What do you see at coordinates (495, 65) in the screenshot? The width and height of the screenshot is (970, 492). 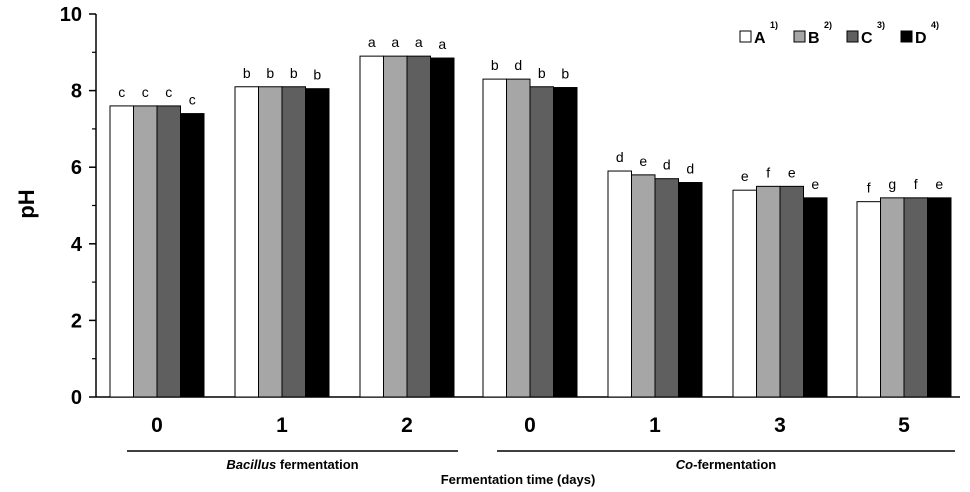 I see `sig-letter-A-3: b` at bounding box center [495, 65].